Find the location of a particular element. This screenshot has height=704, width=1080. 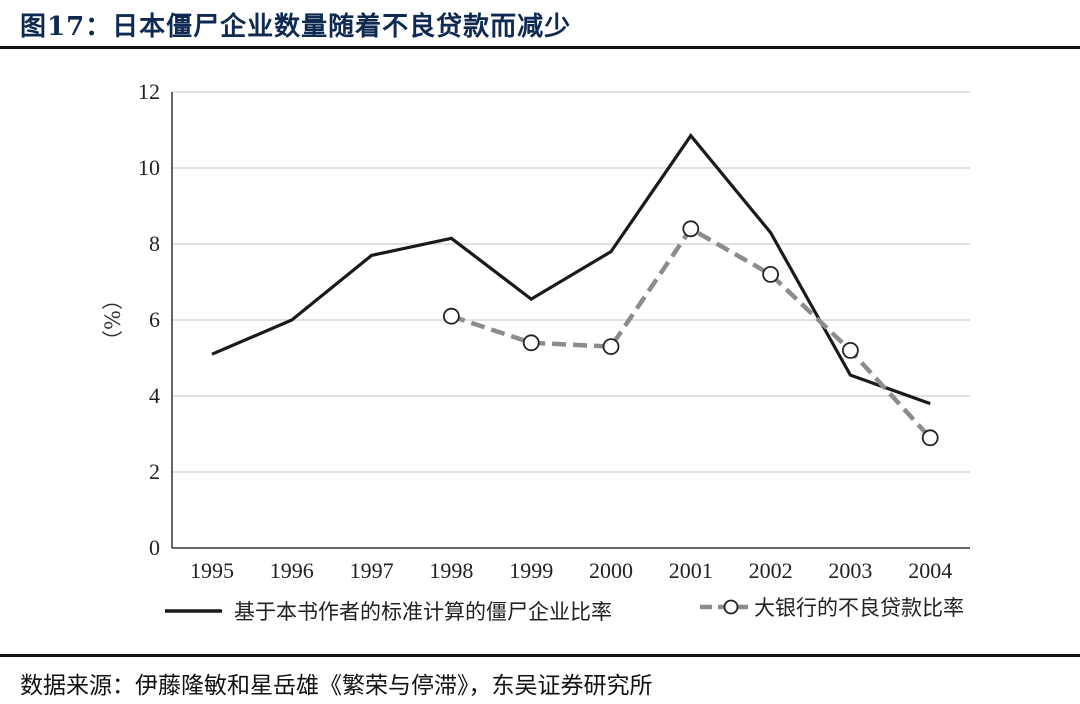

y-tick-label: 2 is located at coordinates (154, 471).